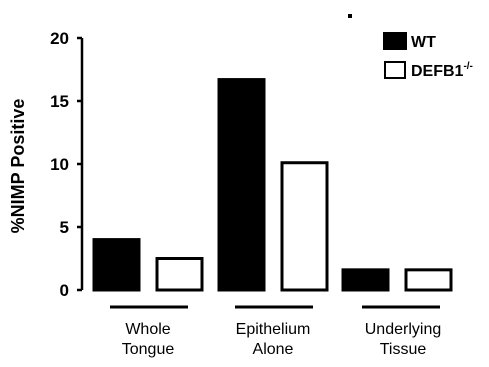  What do you see at coordinates (64, 227) in the screenshot?
I see `y-tick-label: 5` at bounding box center [64, 227].